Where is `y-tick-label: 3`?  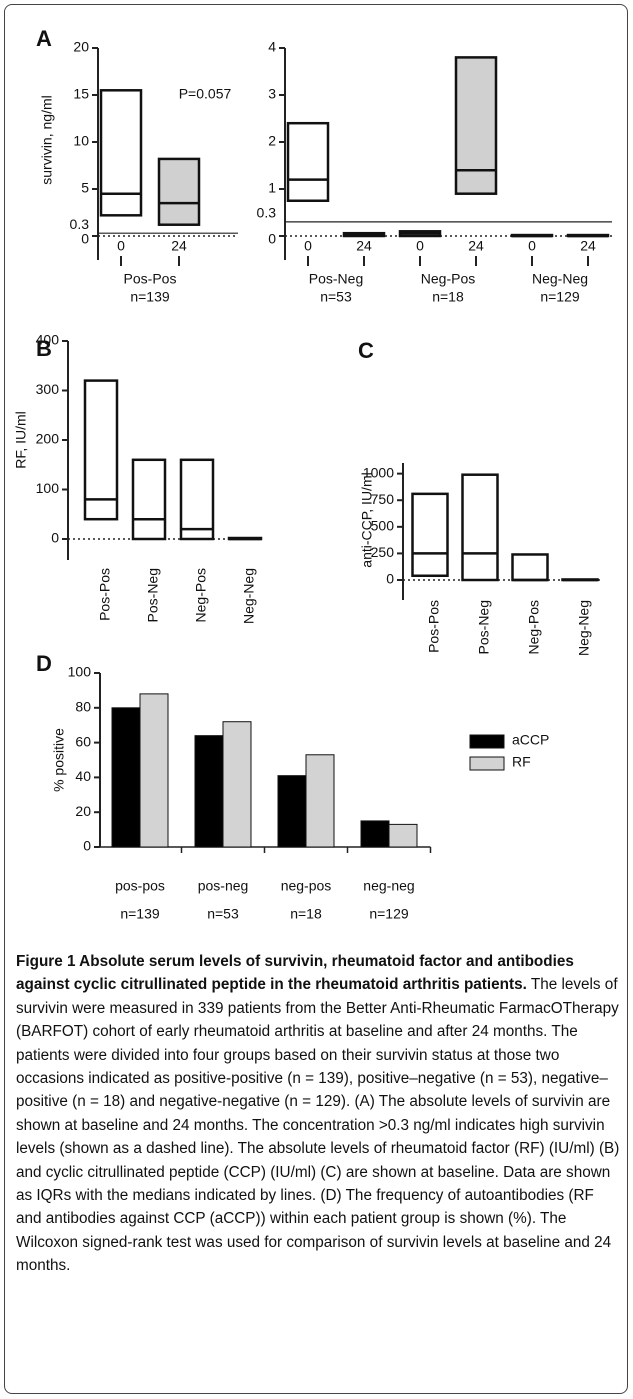 y-tick-label: 3 is located at coordinates (272, 94).